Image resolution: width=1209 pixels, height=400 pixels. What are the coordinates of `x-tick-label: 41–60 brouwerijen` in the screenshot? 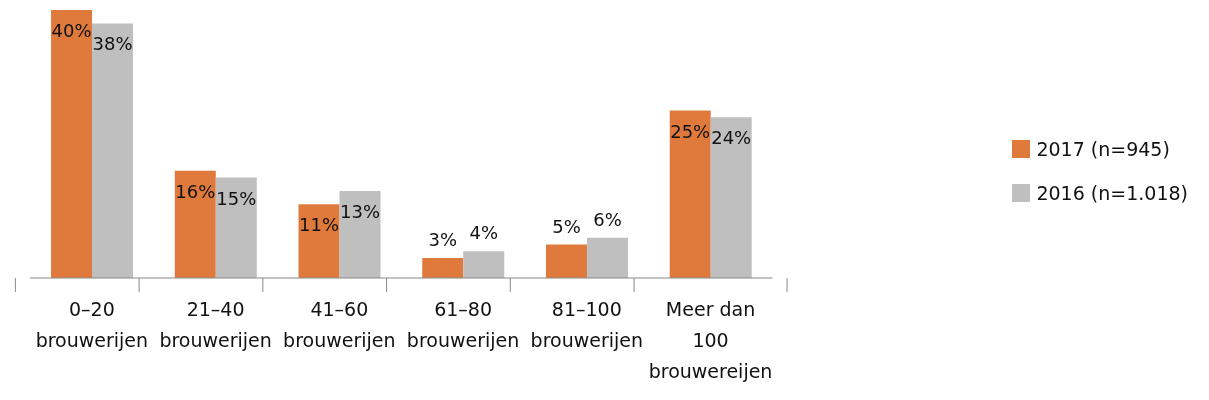 It's located at (339, 324).